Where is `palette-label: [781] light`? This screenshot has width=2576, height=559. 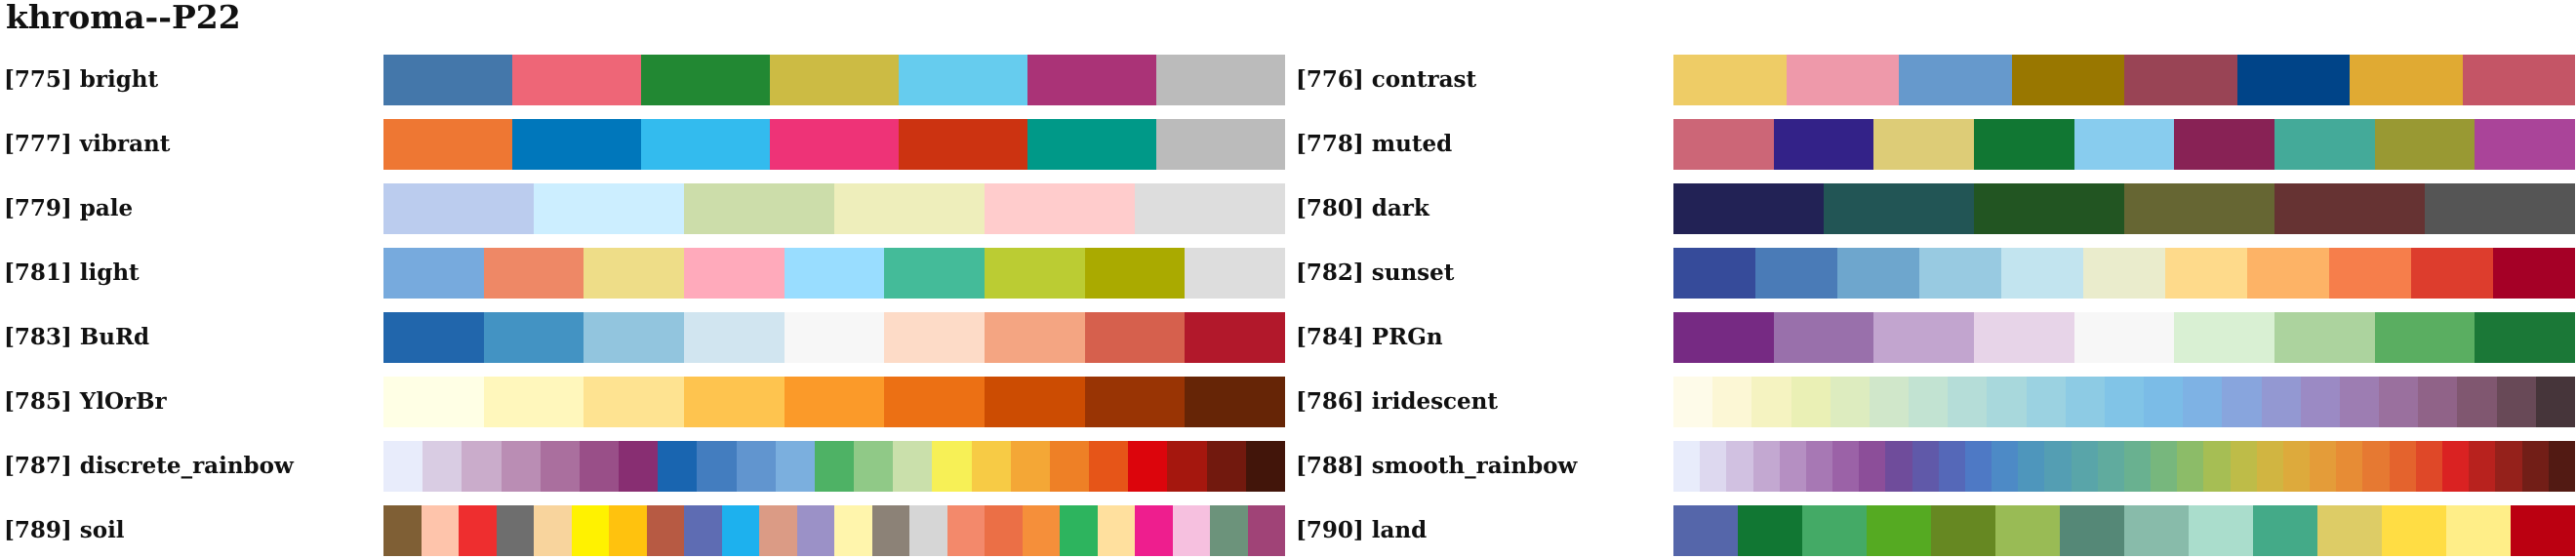
palette-label: [781] light is located at coordinates (72, 273).